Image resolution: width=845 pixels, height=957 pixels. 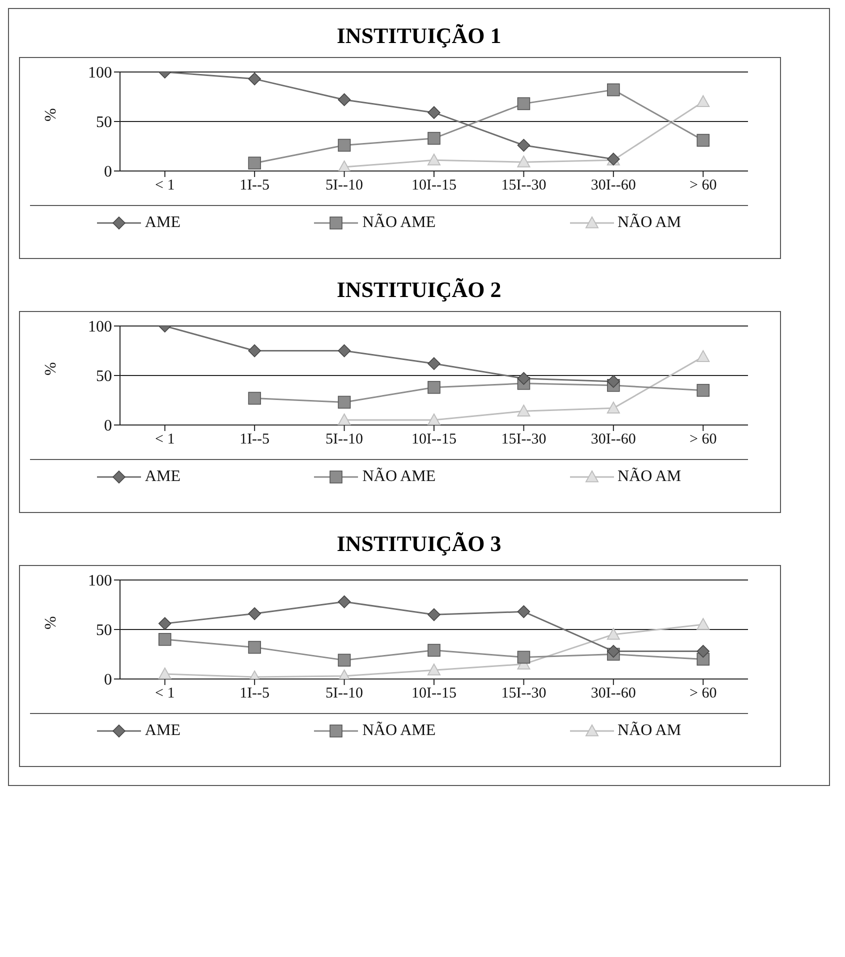 What do you see at coordinates (419, 36) in the screenshot?
I see `chart-title: INSTITUIÇÃO 1` at bounding box center [419, 36].